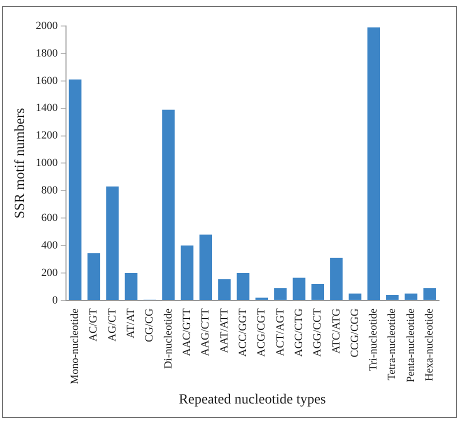 This screenshot has height=424, width=463. Describe the element at coordinates (49, 190) in the screenshot. I see `y-tick-label: 800` at that location.